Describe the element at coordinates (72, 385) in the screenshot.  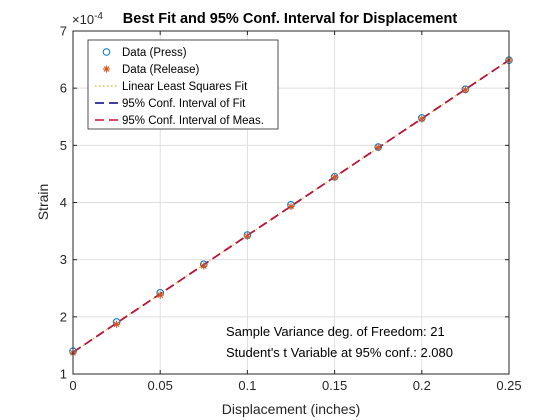
I see `x-tick-label: 0` at that location.